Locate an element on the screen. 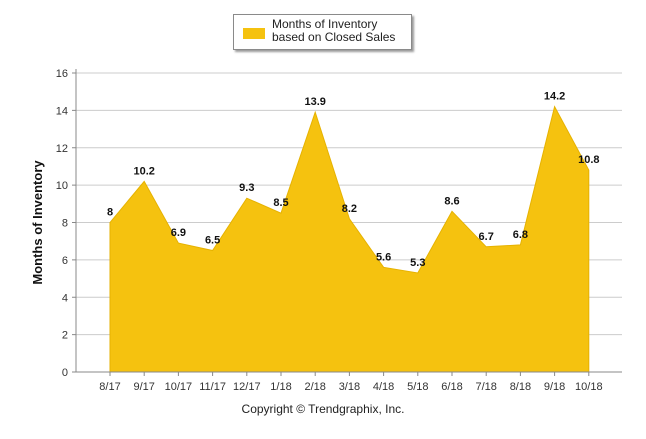  legend-swatch is located at coordinates (254, 33).